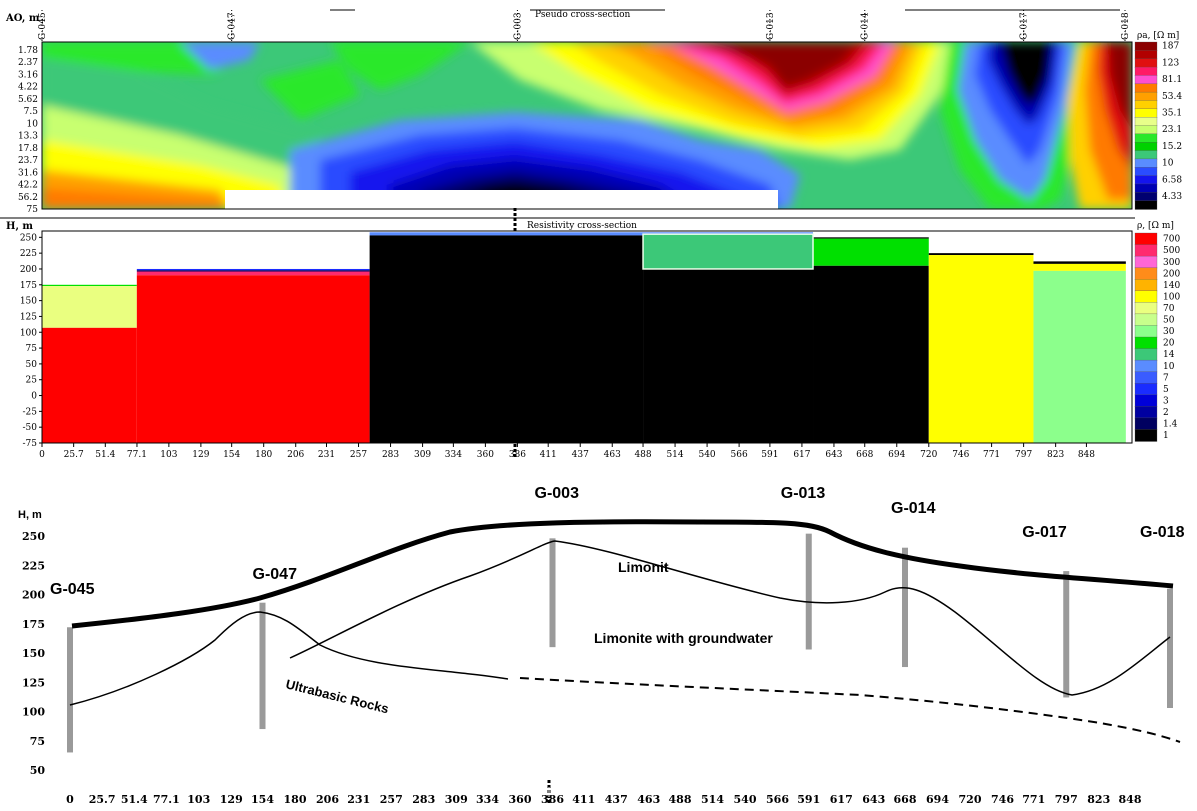  Describe the element at coordinates (33, 124) in the screenshot. I see `pseudo-y-tick-label: 10` at that location.